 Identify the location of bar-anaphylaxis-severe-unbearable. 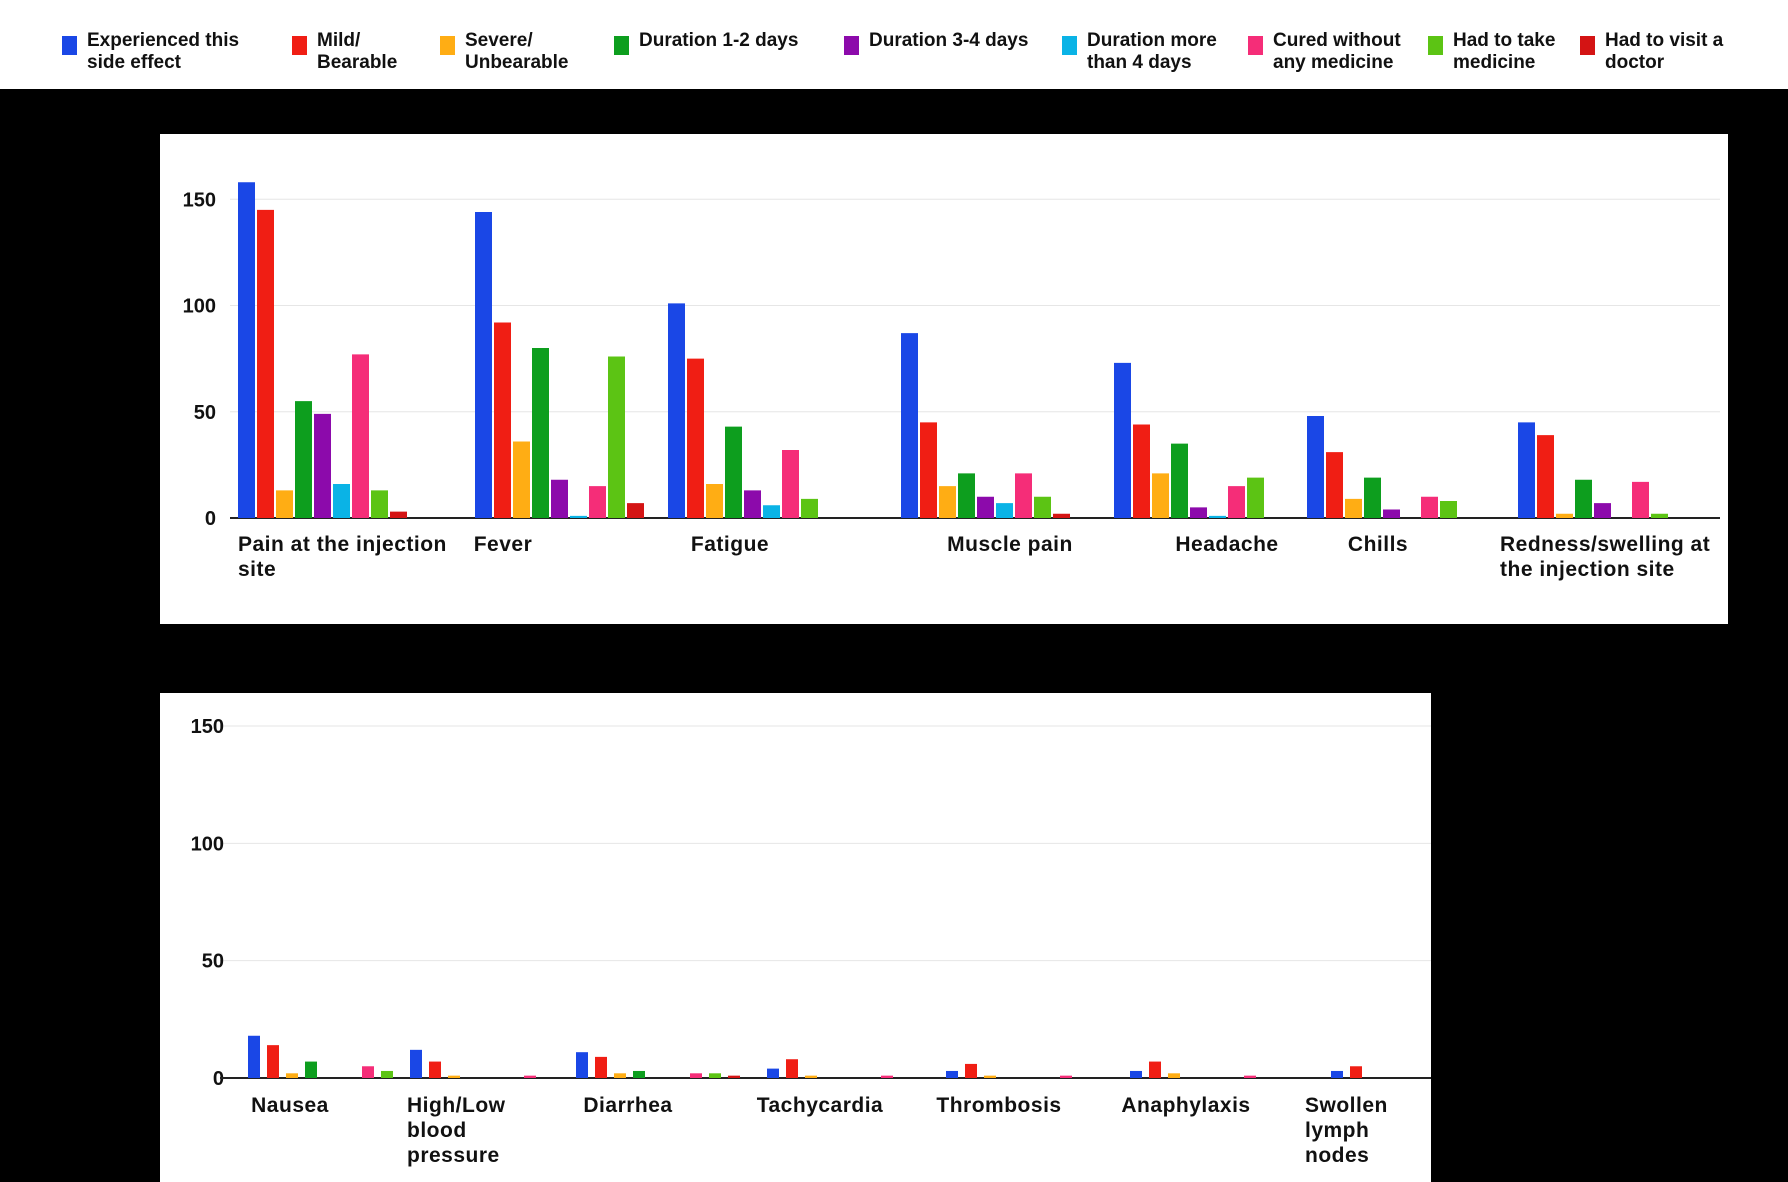
(1174, 1075).